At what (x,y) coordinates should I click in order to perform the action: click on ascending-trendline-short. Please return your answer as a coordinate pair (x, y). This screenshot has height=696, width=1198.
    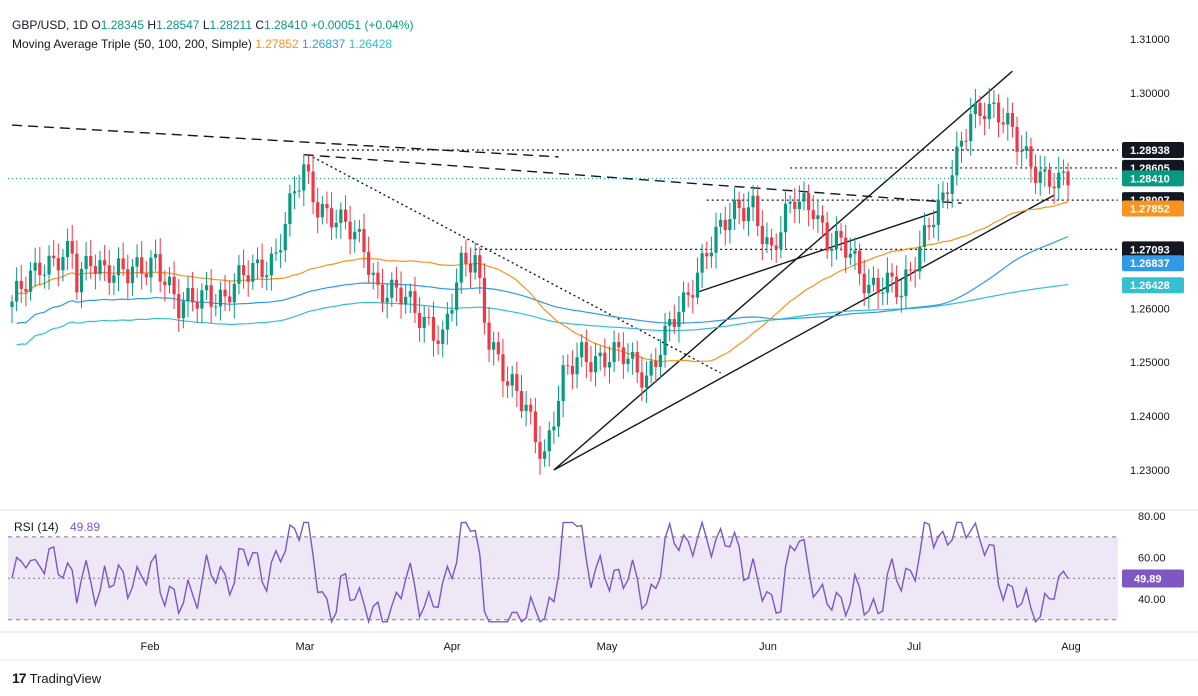
    Looking at the image, I should click on (818, 251).